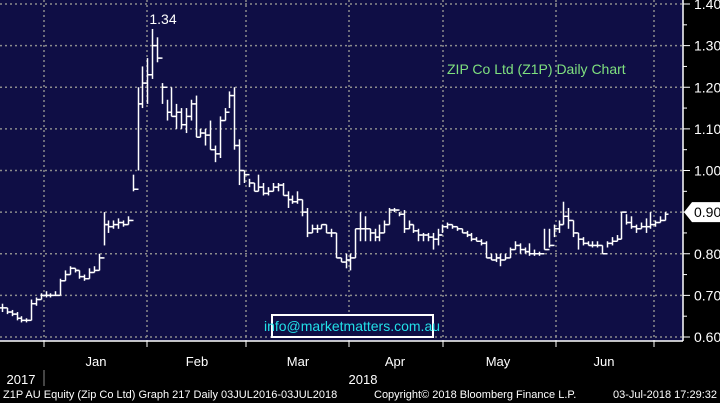 The height and width of the screenshot is (403, 720). Describe the element at coordinates (96, 361) in the screenshot. I see `x-month-label: Jan` at that location.